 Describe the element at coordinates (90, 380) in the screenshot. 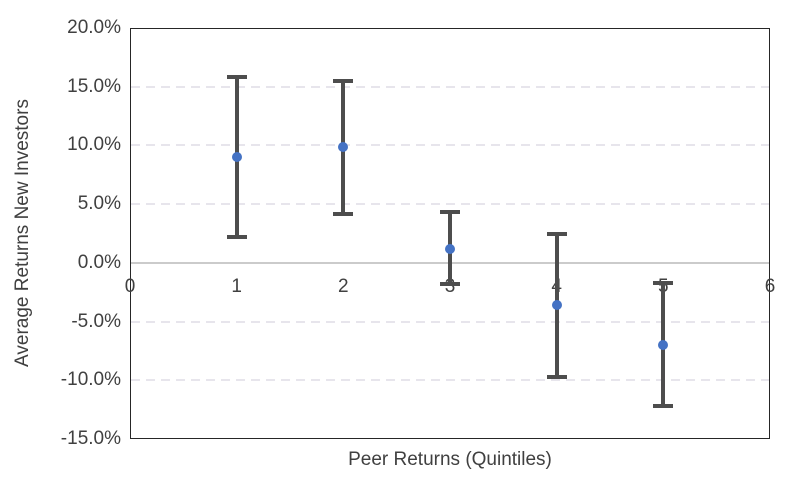

I see `y-tick-label: -10.0%` at that location.